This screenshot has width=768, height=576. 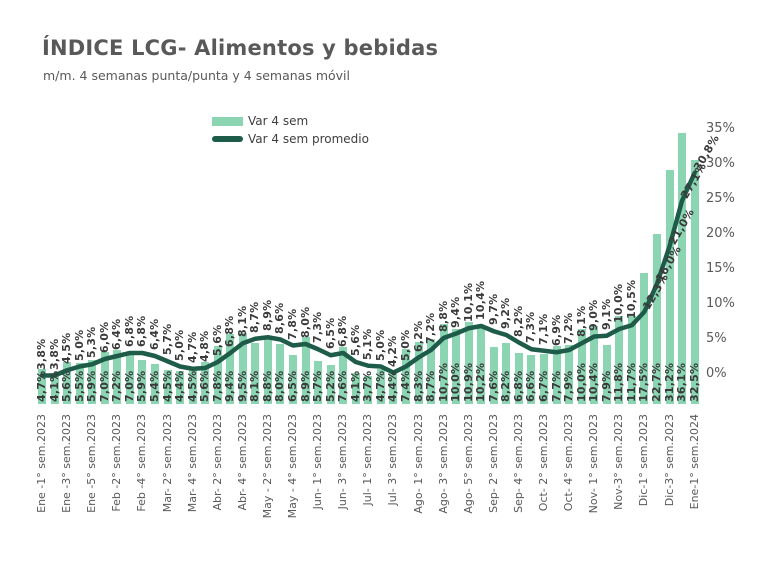 What do you see at coordinates (104, 386) in the screenshot?
I see `bar-value-label: 7,0%` at bounding box center [104, 386].